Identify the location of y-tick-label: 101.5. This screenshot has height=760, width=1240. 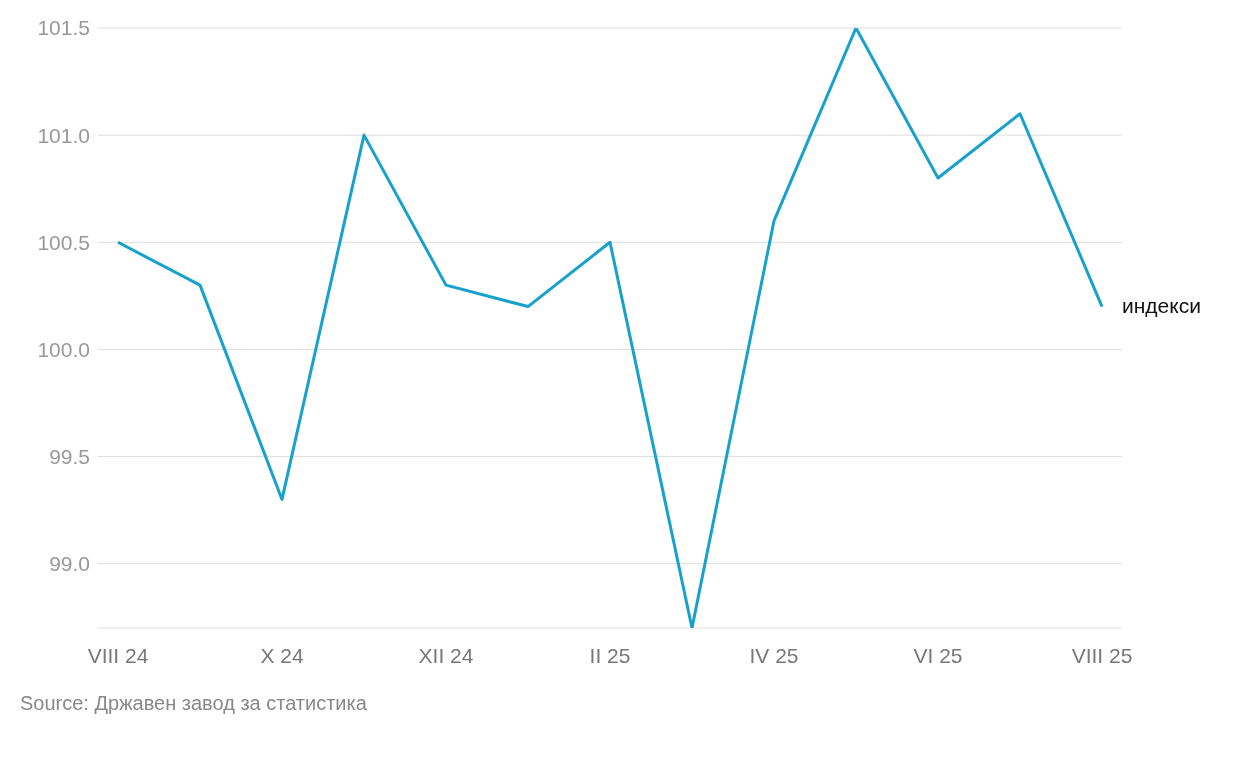
(63, 28).